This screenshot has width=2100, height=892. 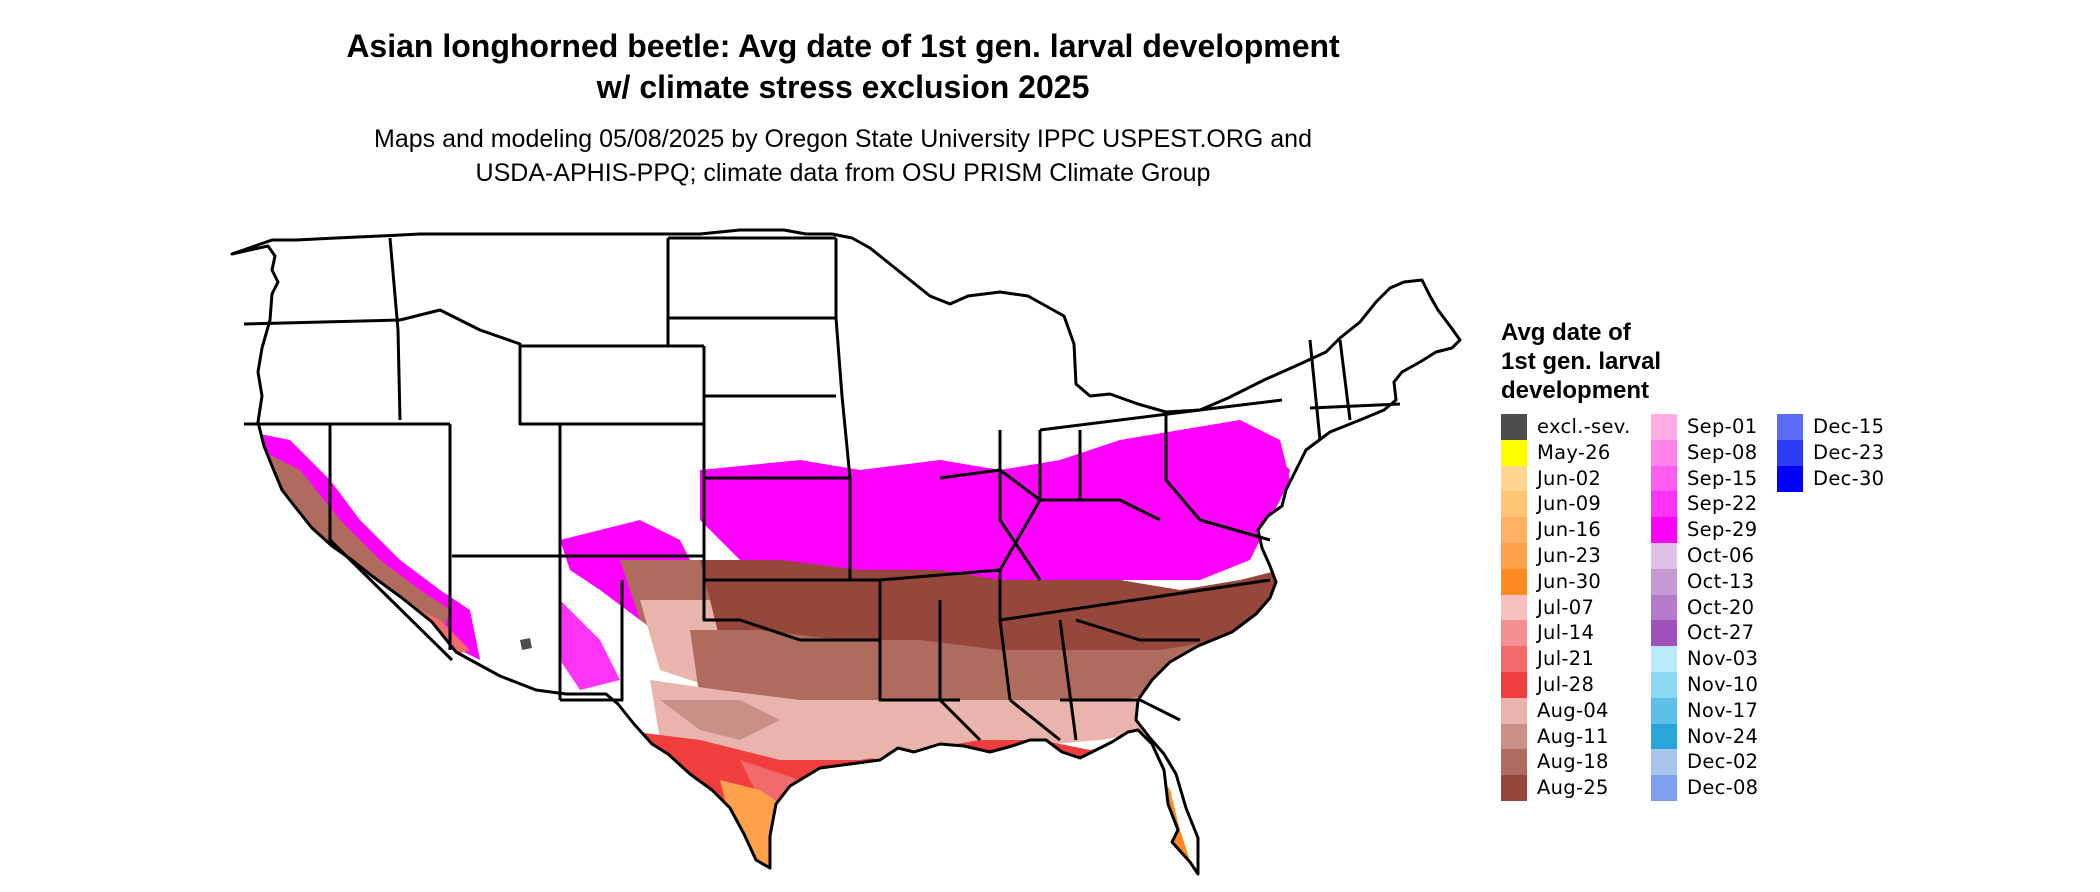 I want to click on legend-label: Oct-20, so click(x=1721, y=607).